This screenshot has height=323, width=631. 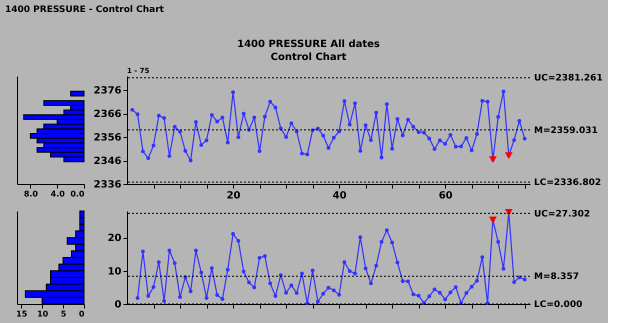 What do you see at coordinates (108, 138) in the screenshot?
I see `y-tick-label: 2356` at bounding box center [108, 138].